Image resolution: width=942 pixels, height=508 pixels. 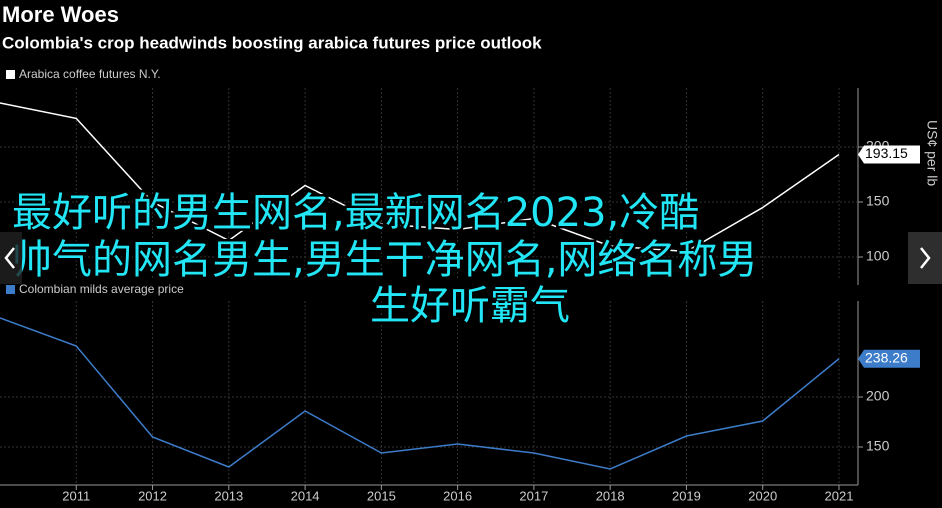 I want to click on next-bg, so click(x=925, y=258).